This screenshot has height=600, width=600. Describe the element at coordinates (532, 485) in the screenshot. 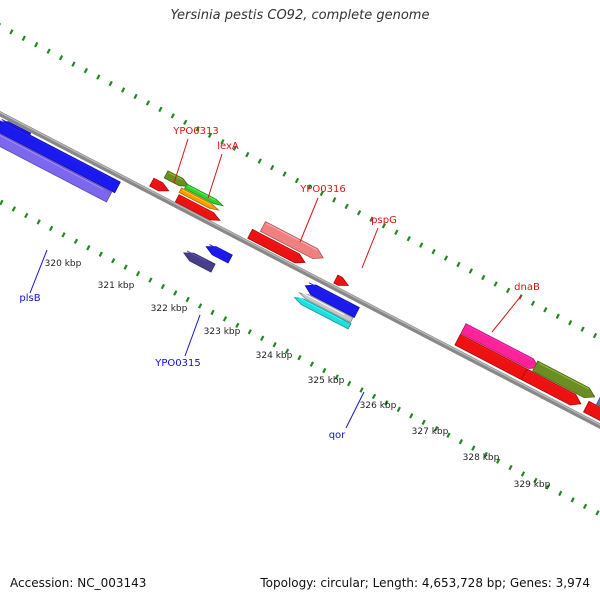

I see `scale-label: 329 kbp` at that location.